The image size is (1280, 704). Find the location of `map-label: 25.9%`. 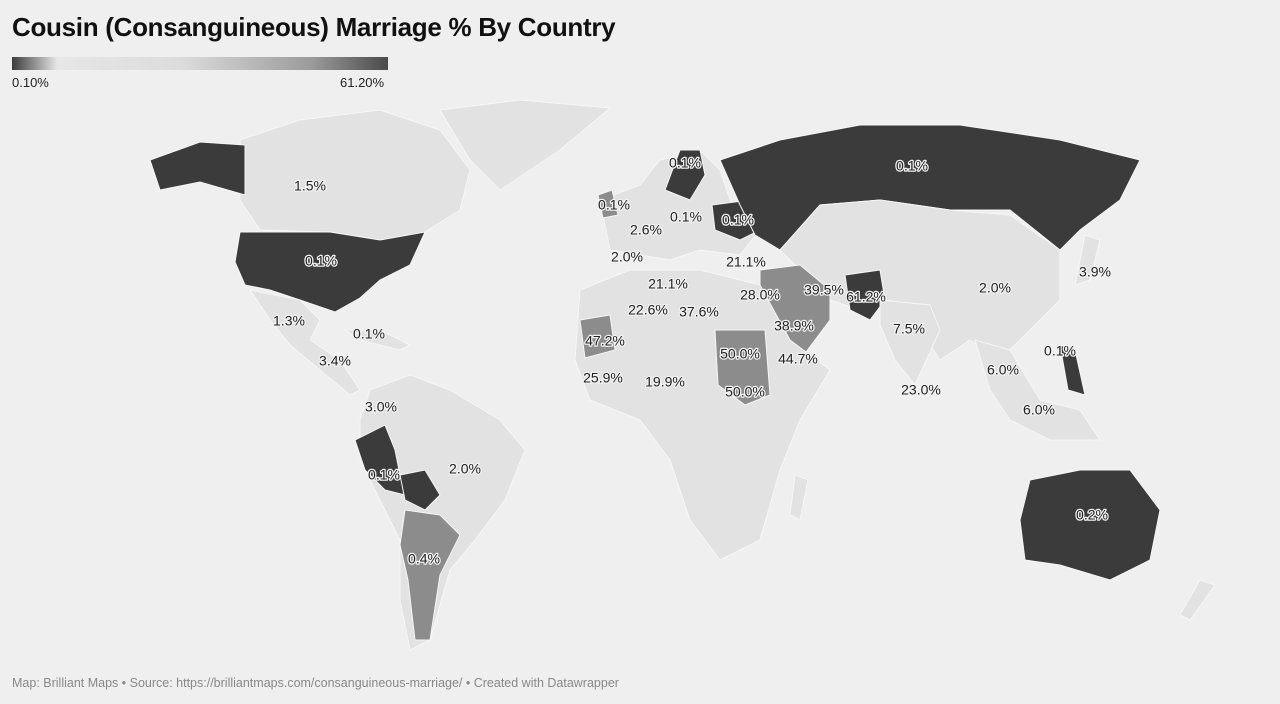

map-label: 25.9% is located at coordinates (603, 378).